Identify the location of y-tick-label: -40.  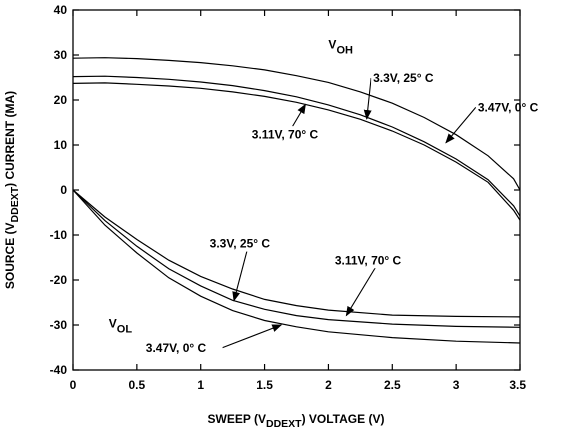
(59, 370).